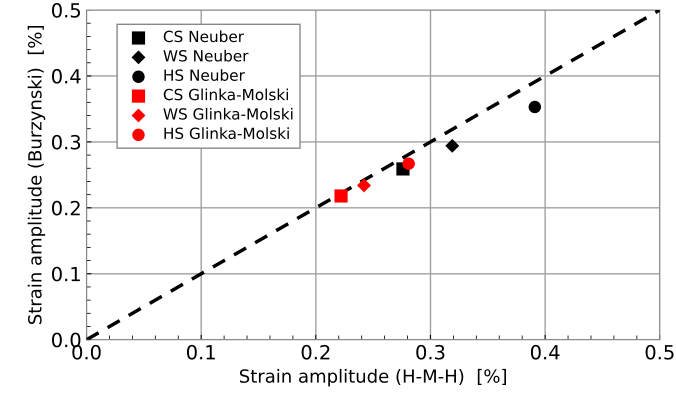  I want to click on x-tick-label: 0.3, so click(430, 352).